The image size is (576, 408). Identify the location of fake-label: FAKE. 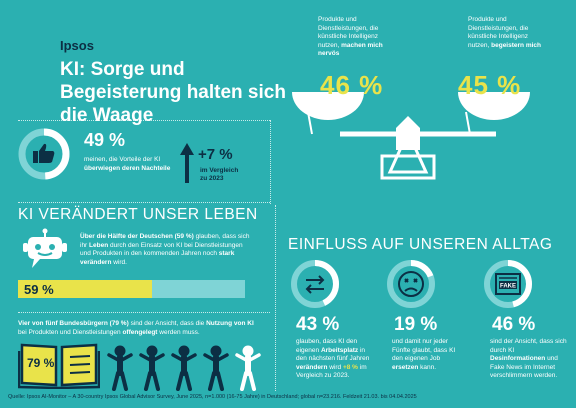
(508, 287).